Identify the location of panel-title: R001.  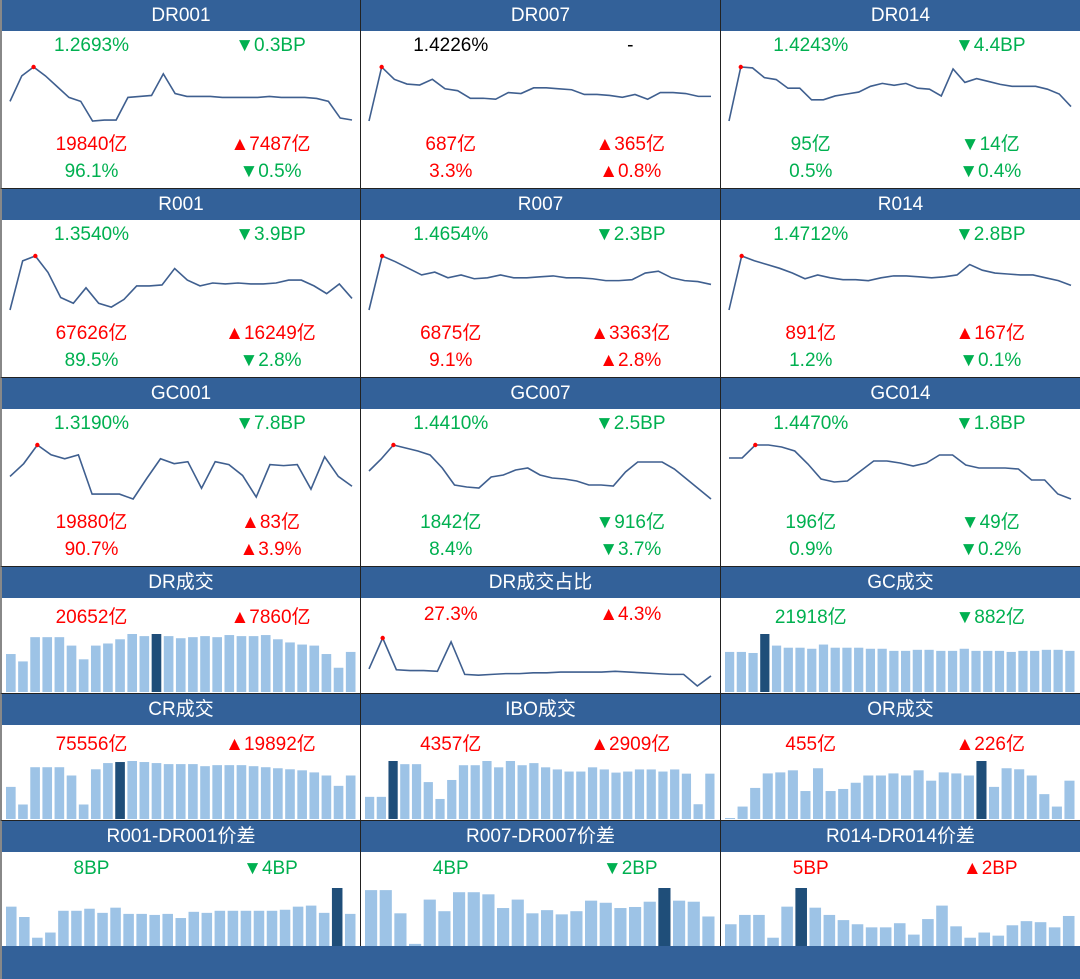
(181, 204).